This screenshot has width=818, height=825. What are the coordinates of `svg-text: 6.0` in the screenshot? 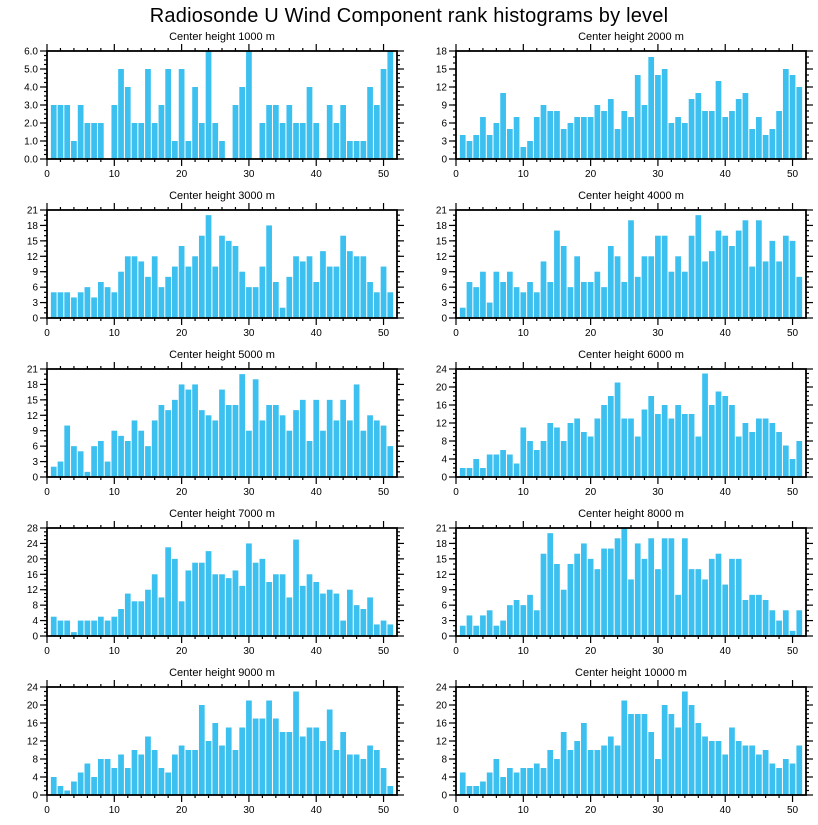 It's located at (31, 52).